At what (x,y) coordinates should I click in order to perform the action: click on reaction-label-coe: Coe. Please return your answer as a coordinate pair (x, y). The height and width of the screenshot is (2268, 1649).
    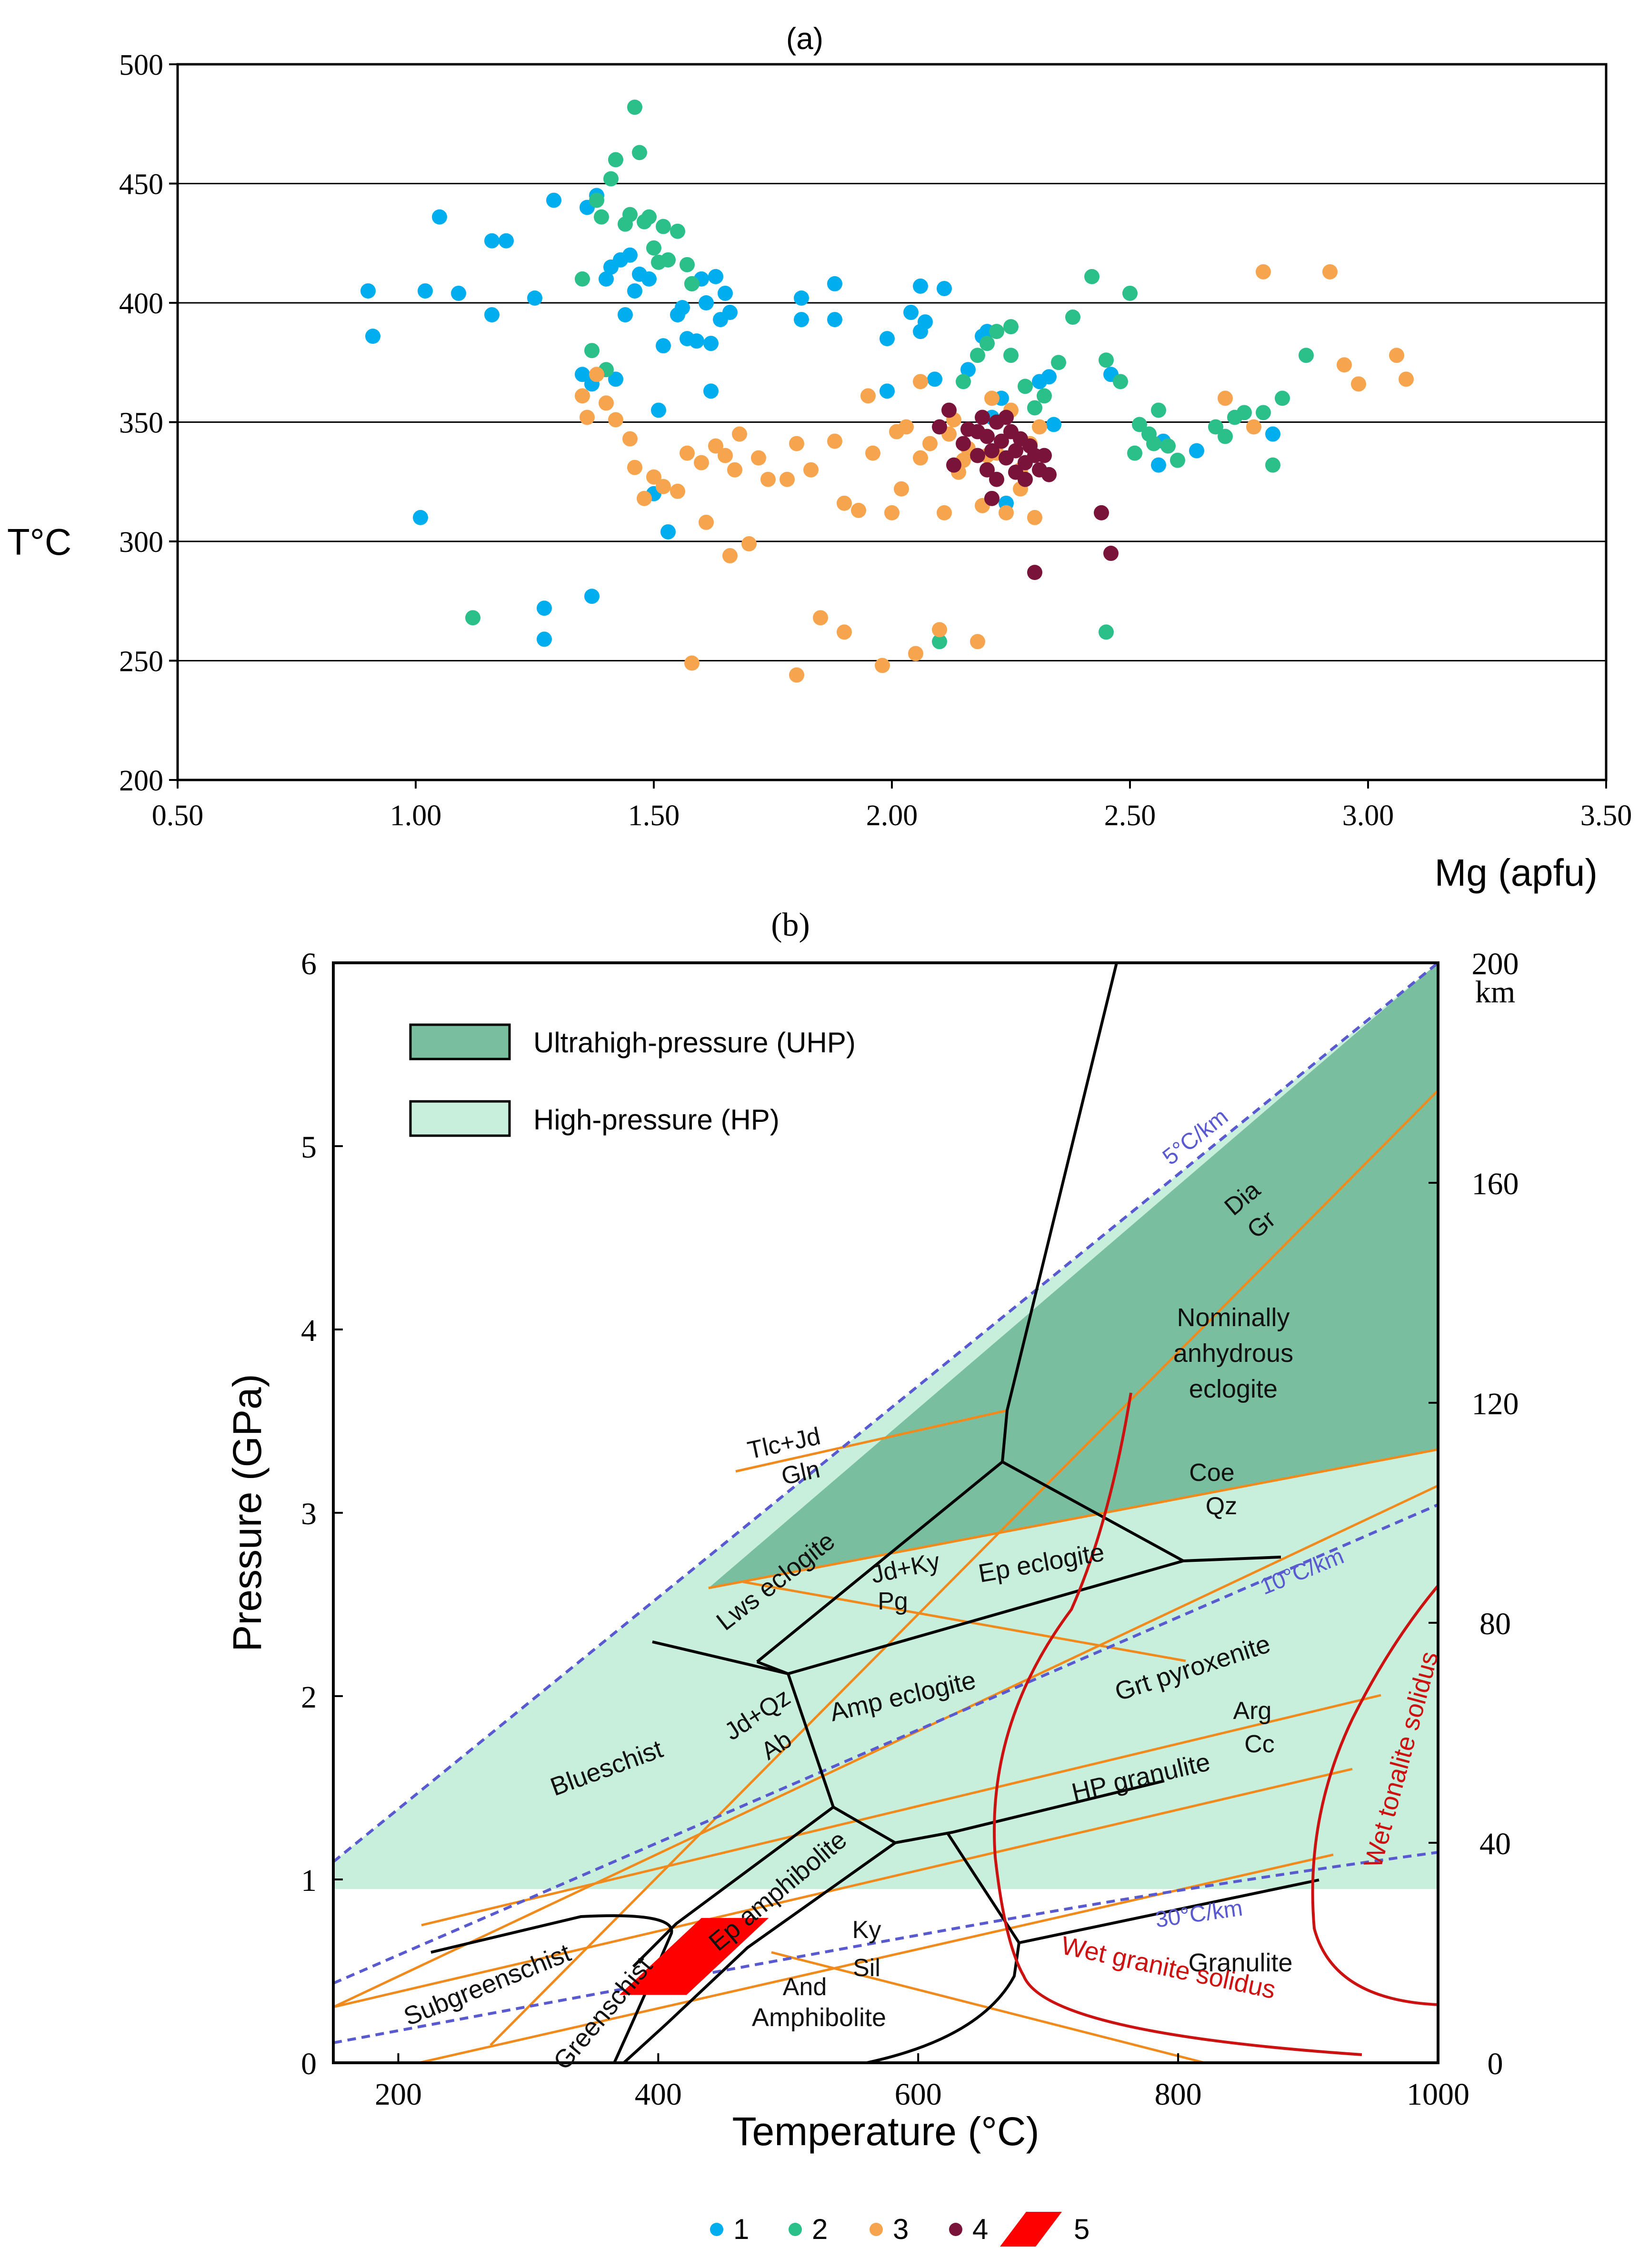
    Looking at the image, I should click on (1212, 1473).